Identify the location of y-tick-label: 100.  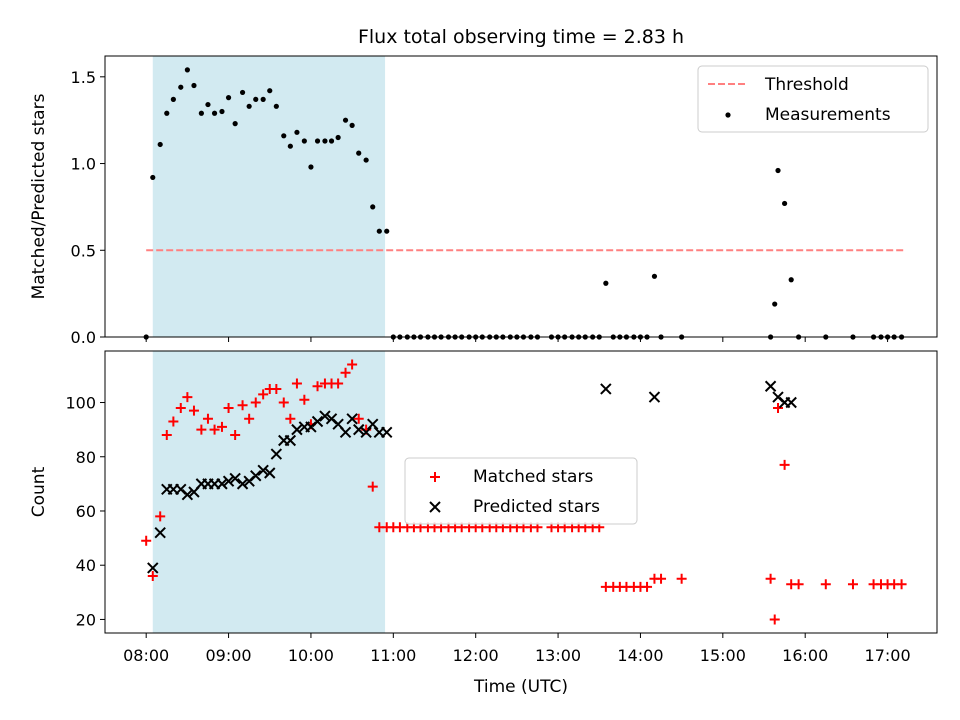
(80, 403).